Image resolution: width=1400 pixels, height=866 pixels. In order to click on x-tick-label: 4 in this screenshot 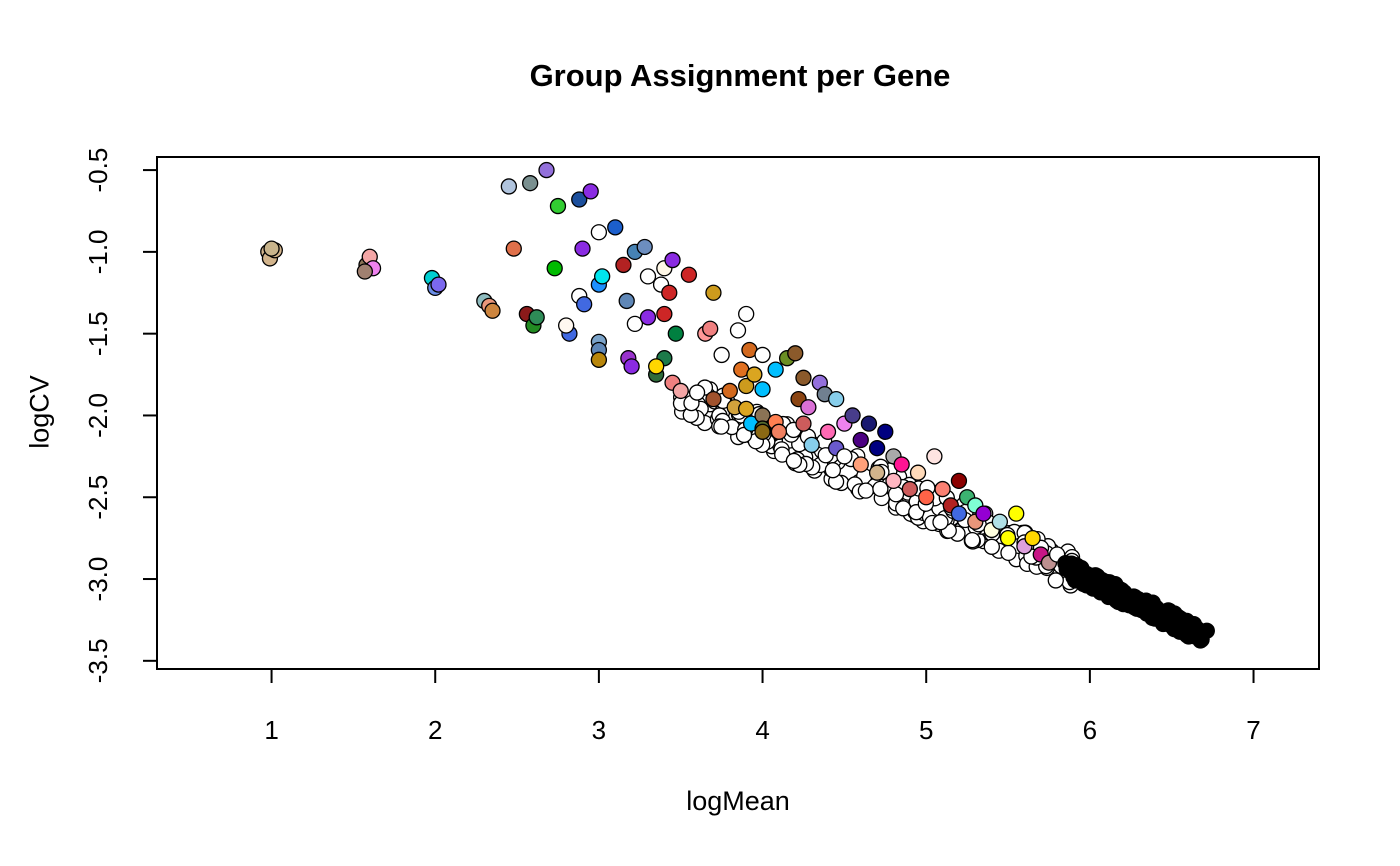, I will do `click(762, 730)`.